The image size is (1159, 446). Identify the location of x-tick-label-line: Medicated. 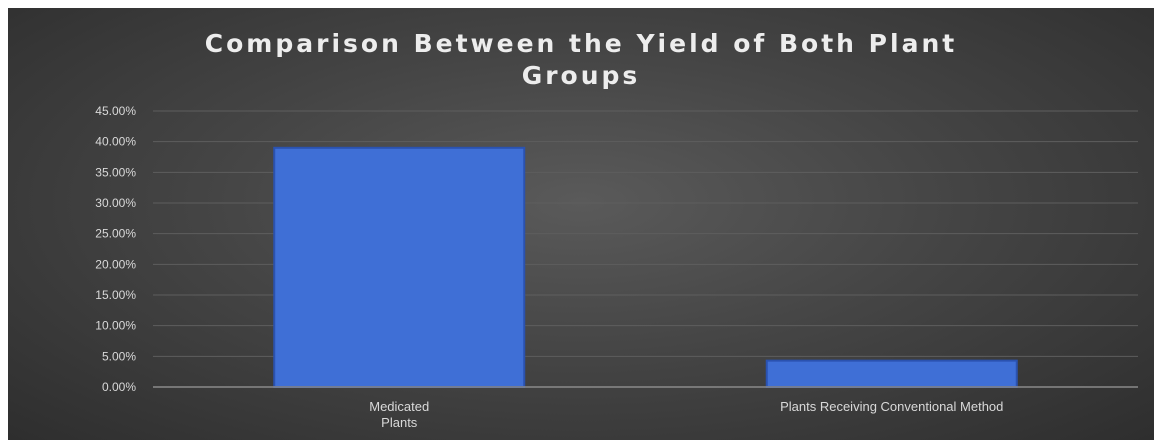
(399, 406).